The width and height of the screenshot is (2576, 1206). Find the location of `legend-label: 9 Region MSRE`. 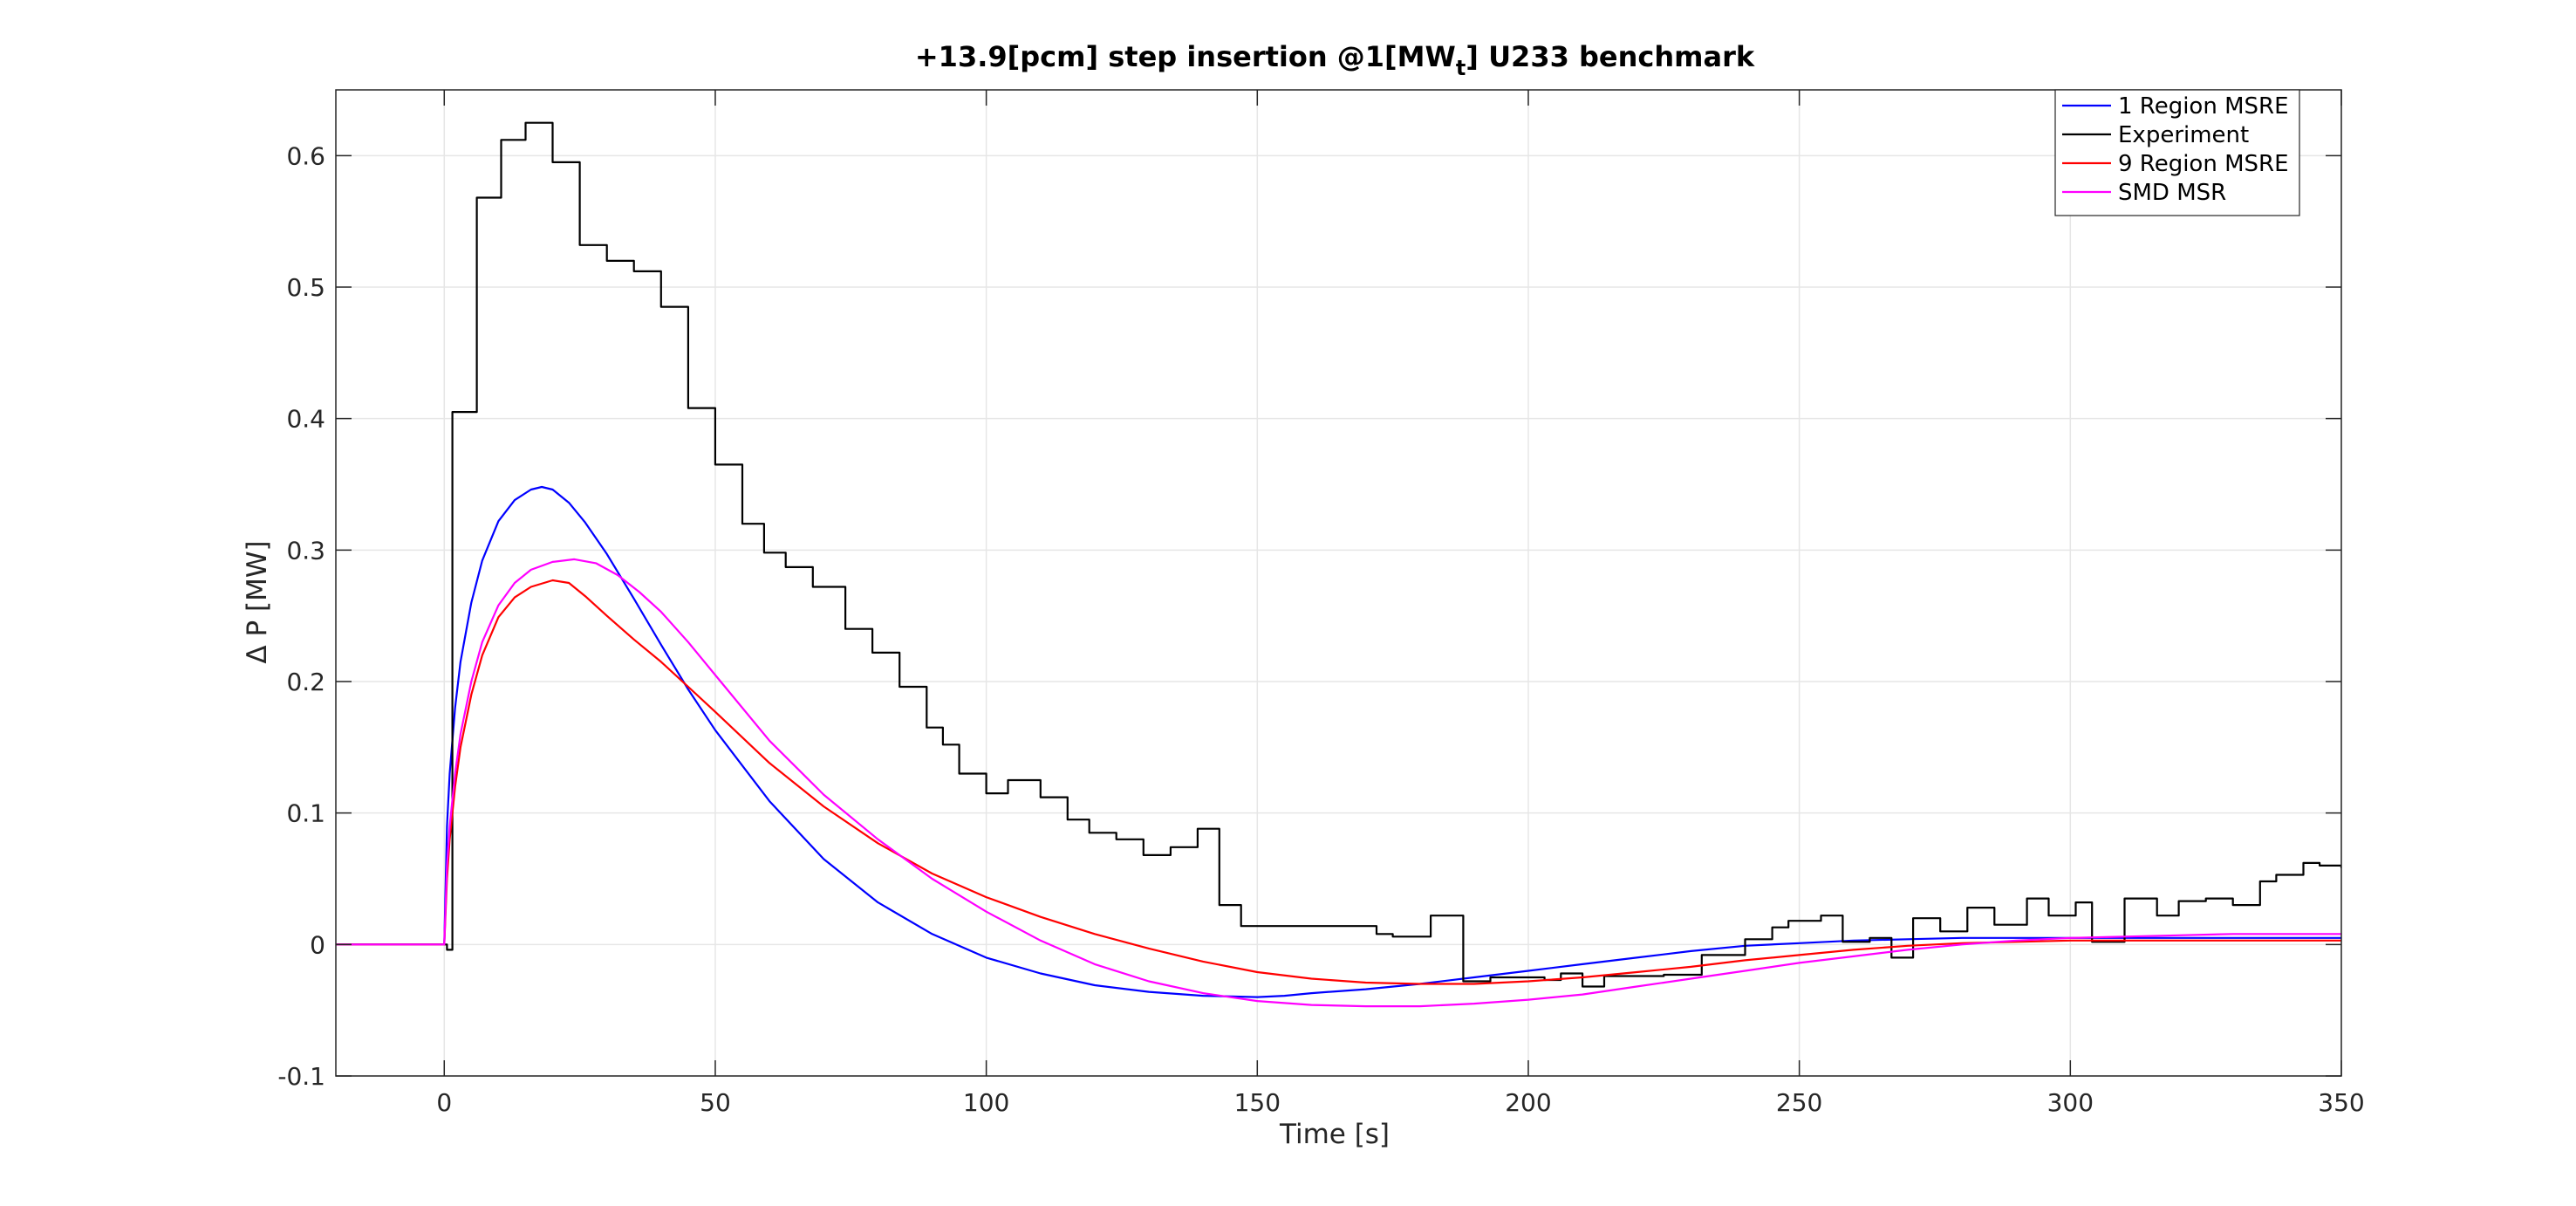

legend-label: 9 Region MSRE is located at coordinates (2203, 164).